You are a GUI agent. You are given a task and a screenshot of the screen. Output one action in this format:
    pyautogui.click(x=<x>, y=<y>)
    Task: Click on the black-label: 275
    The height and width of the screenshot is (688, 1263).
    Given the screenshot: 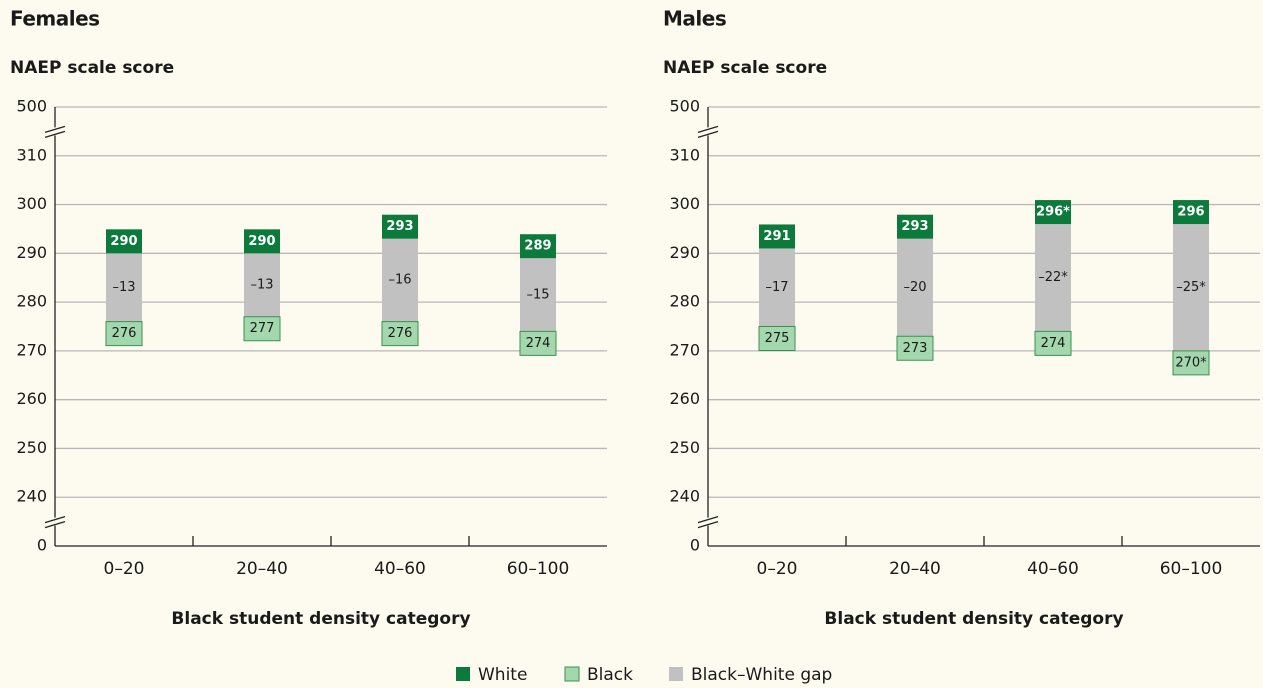 What is the action you would take?
    pyautogui.click(x=777, y=338)
    